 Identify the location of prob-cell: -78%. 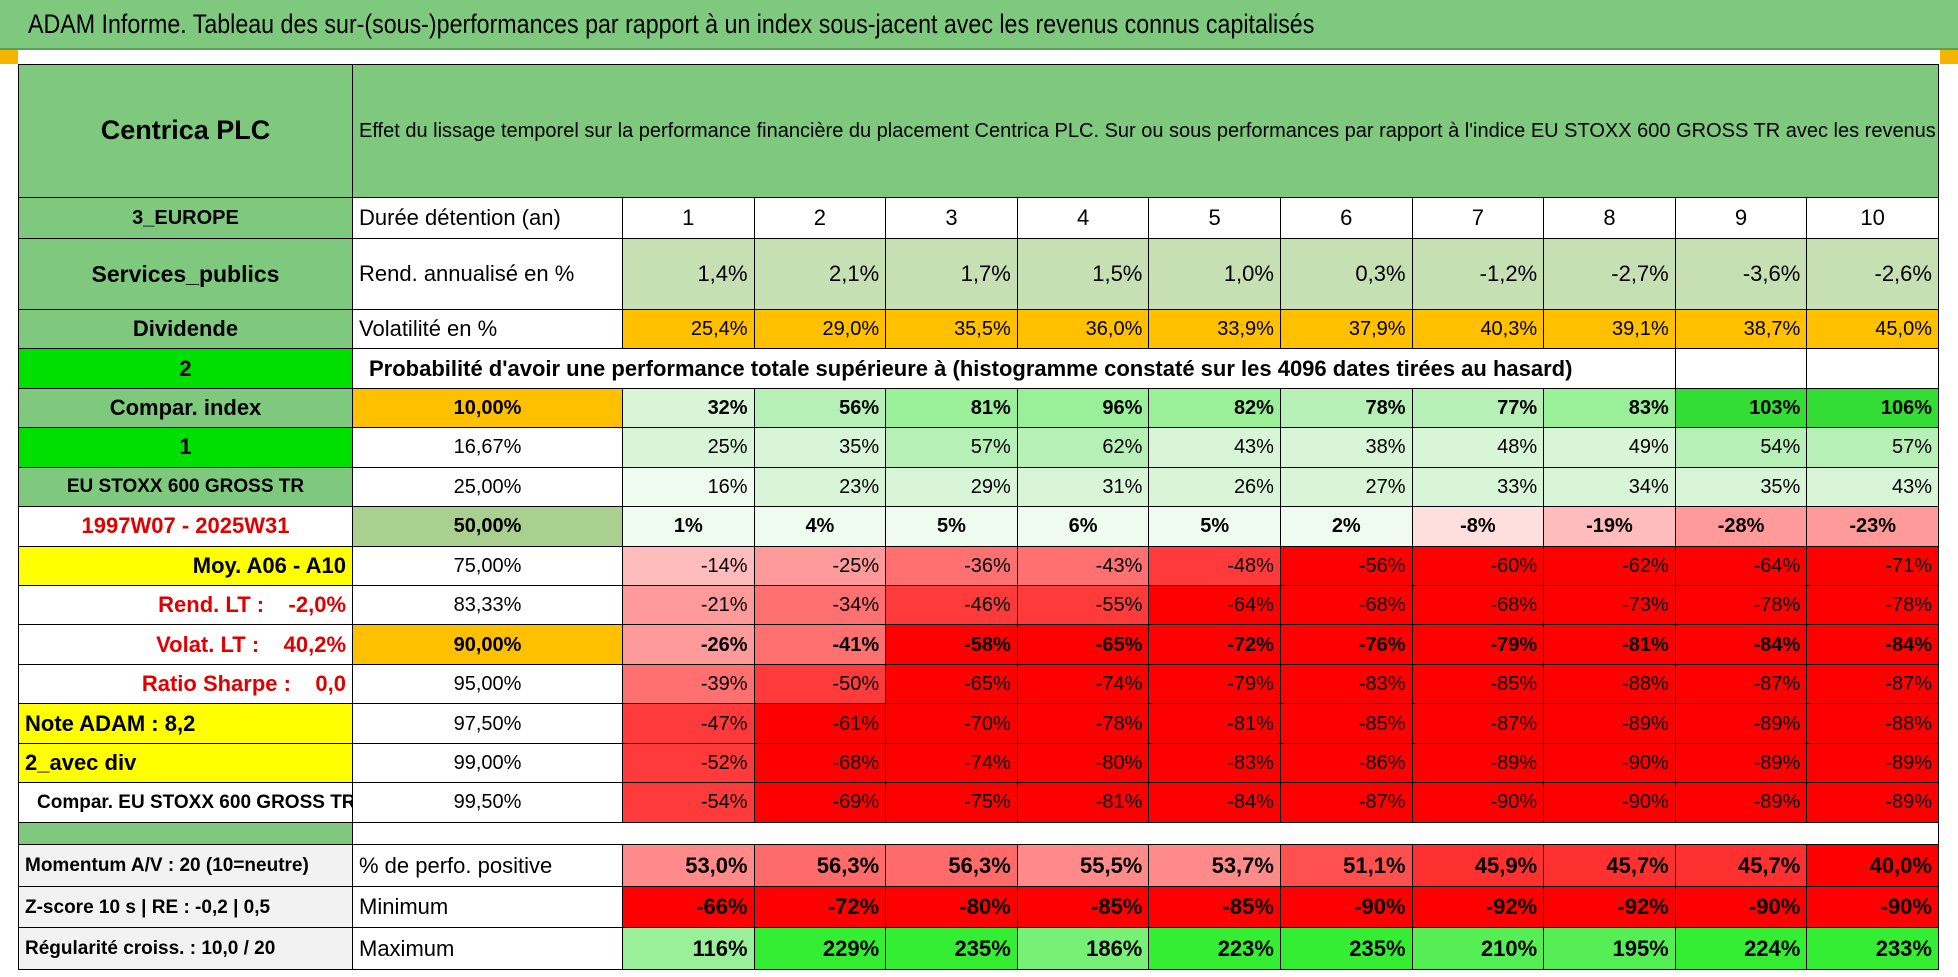
(1083, 723).